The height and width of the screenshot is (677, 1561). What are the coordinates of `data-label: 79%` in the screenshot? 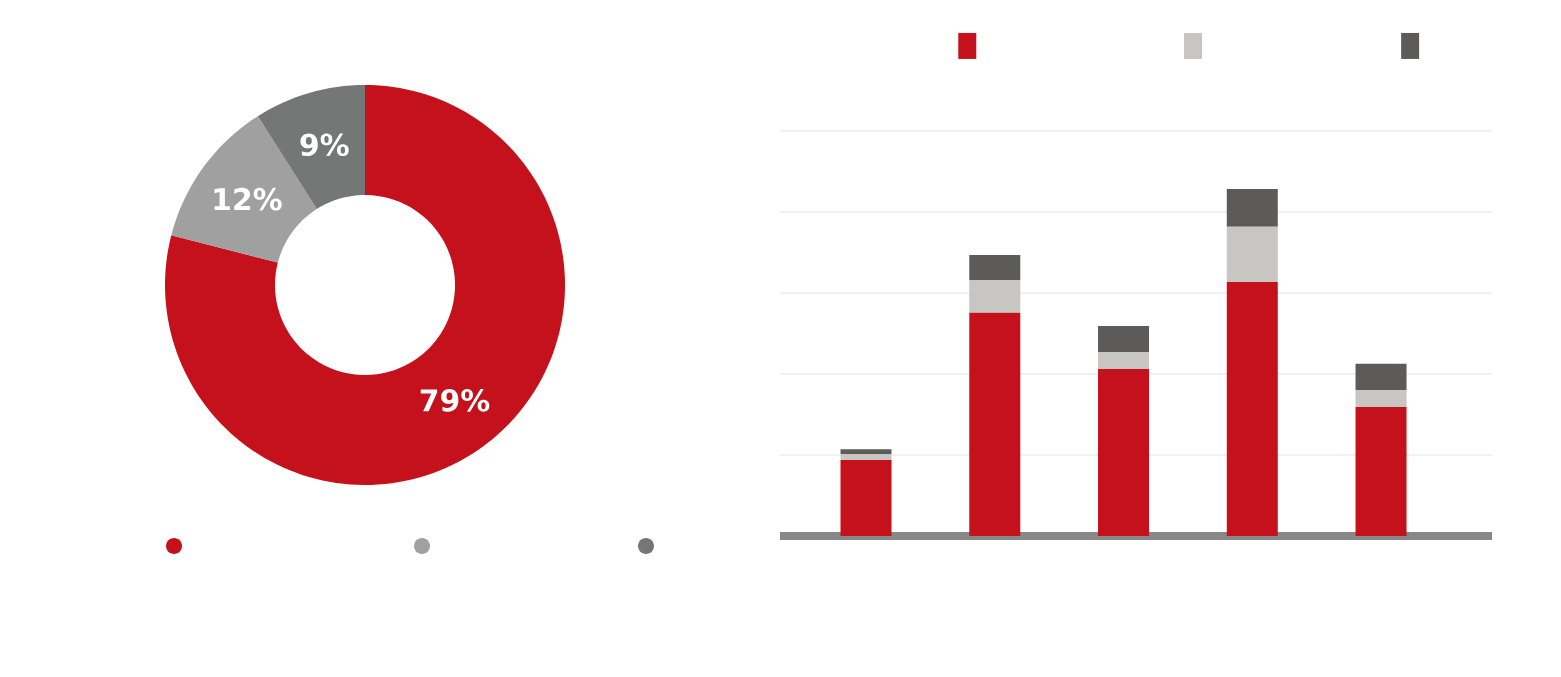 It's located at (455, 400).